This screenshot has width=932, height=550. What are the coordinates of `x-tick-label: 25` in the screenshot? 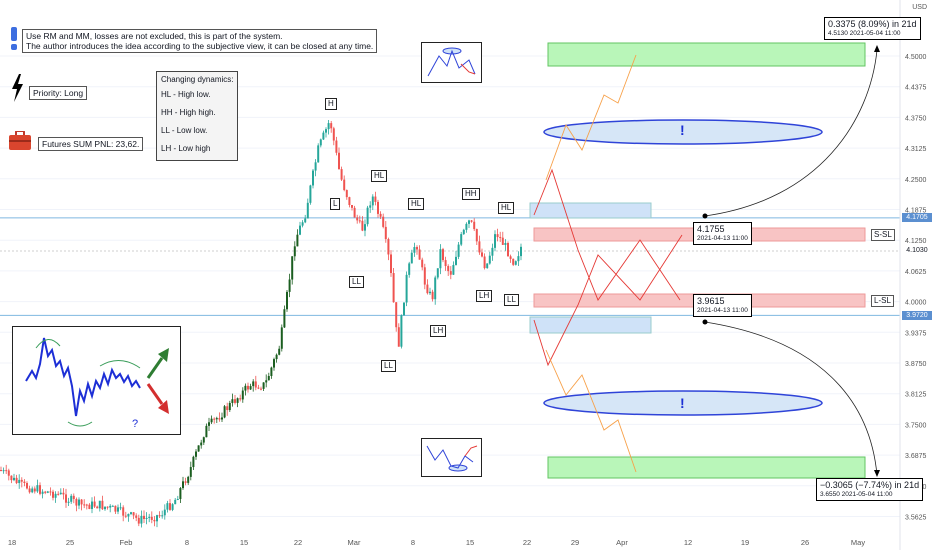 It's located at (70, 542).